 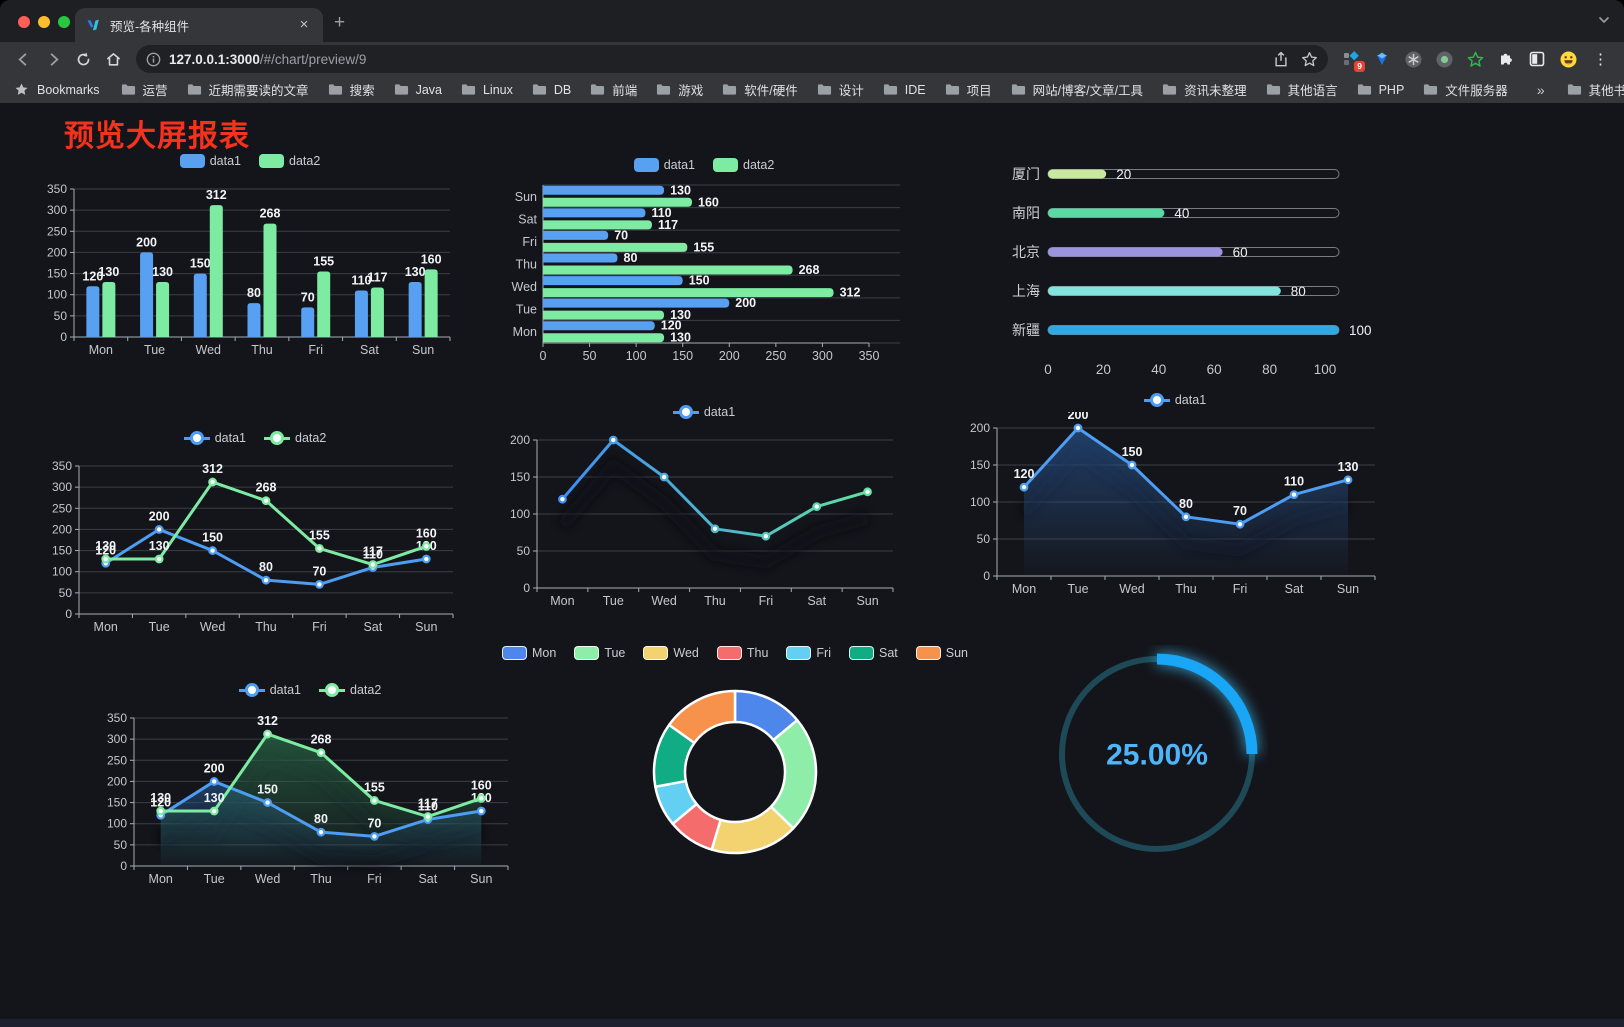 I want to click on zoom-window-button, so click(x=64, y=22).